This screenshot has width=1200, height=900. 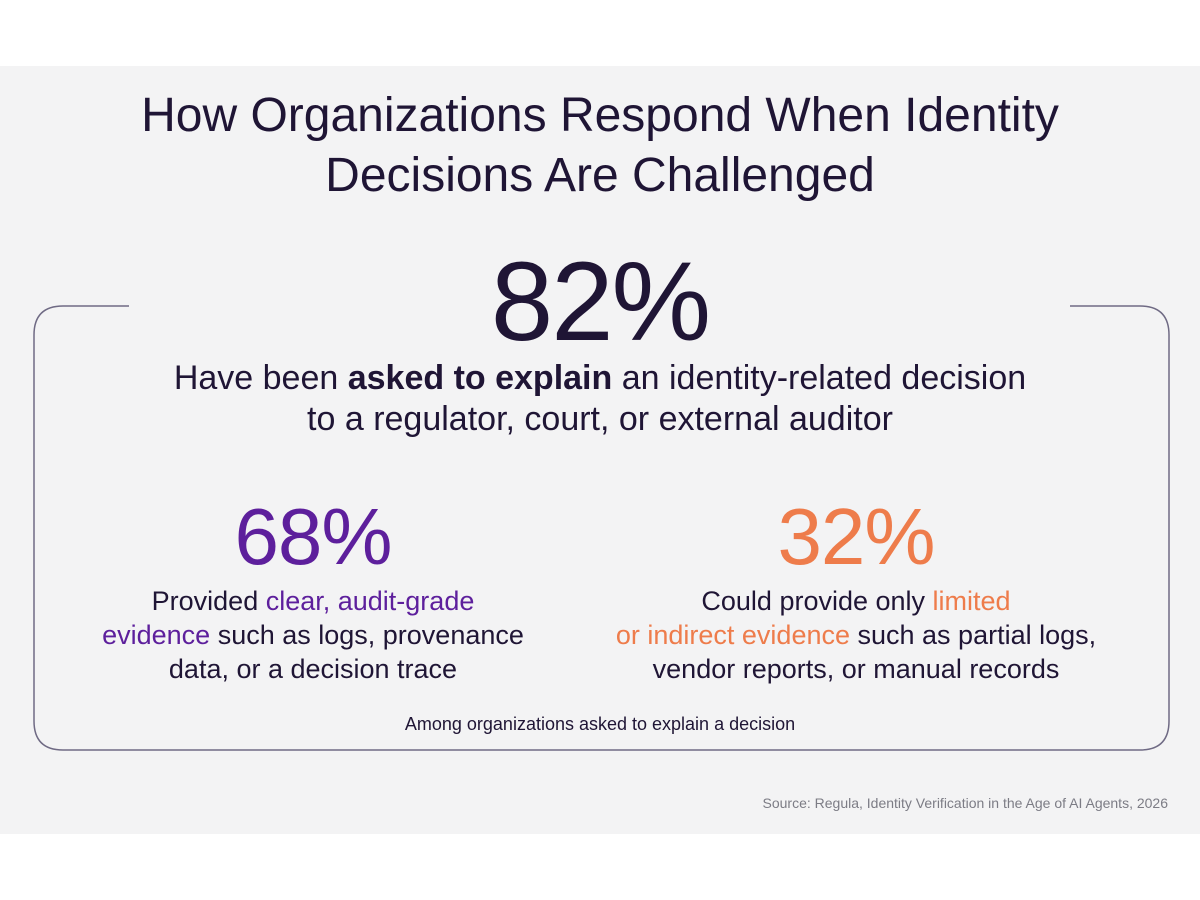 What do you see at coordinates (367, 635) in the screenshot?
I see `stat-left-line2-post: such as logs, provenance` at bounding box center [367, 635].